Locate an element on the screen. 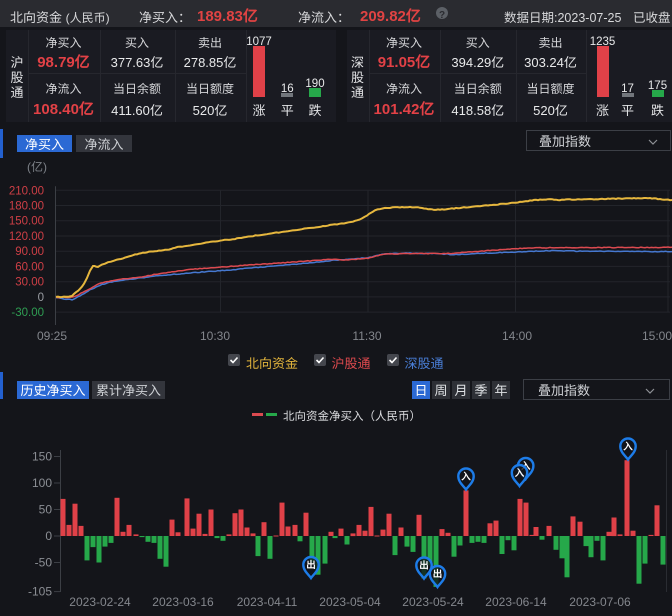 The height and width of the screenshot is (616, 672). svg-text: 210.00 is located at coordinates (26, 190).